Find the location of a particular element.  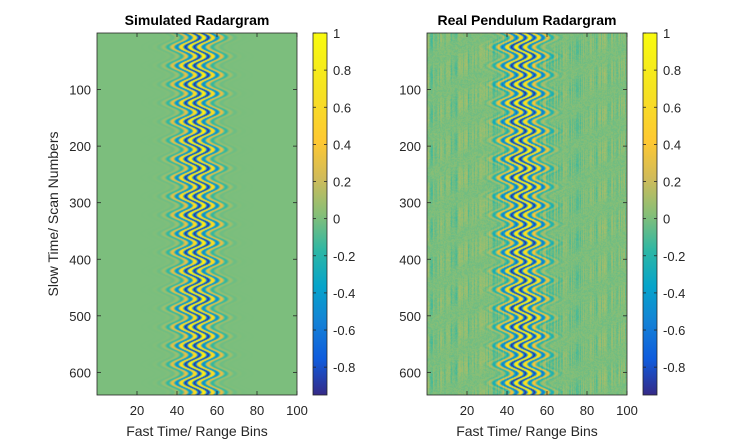

simulated-x-axis-label: Fast Time/ Range Bins is located at coordinates (197, 431).